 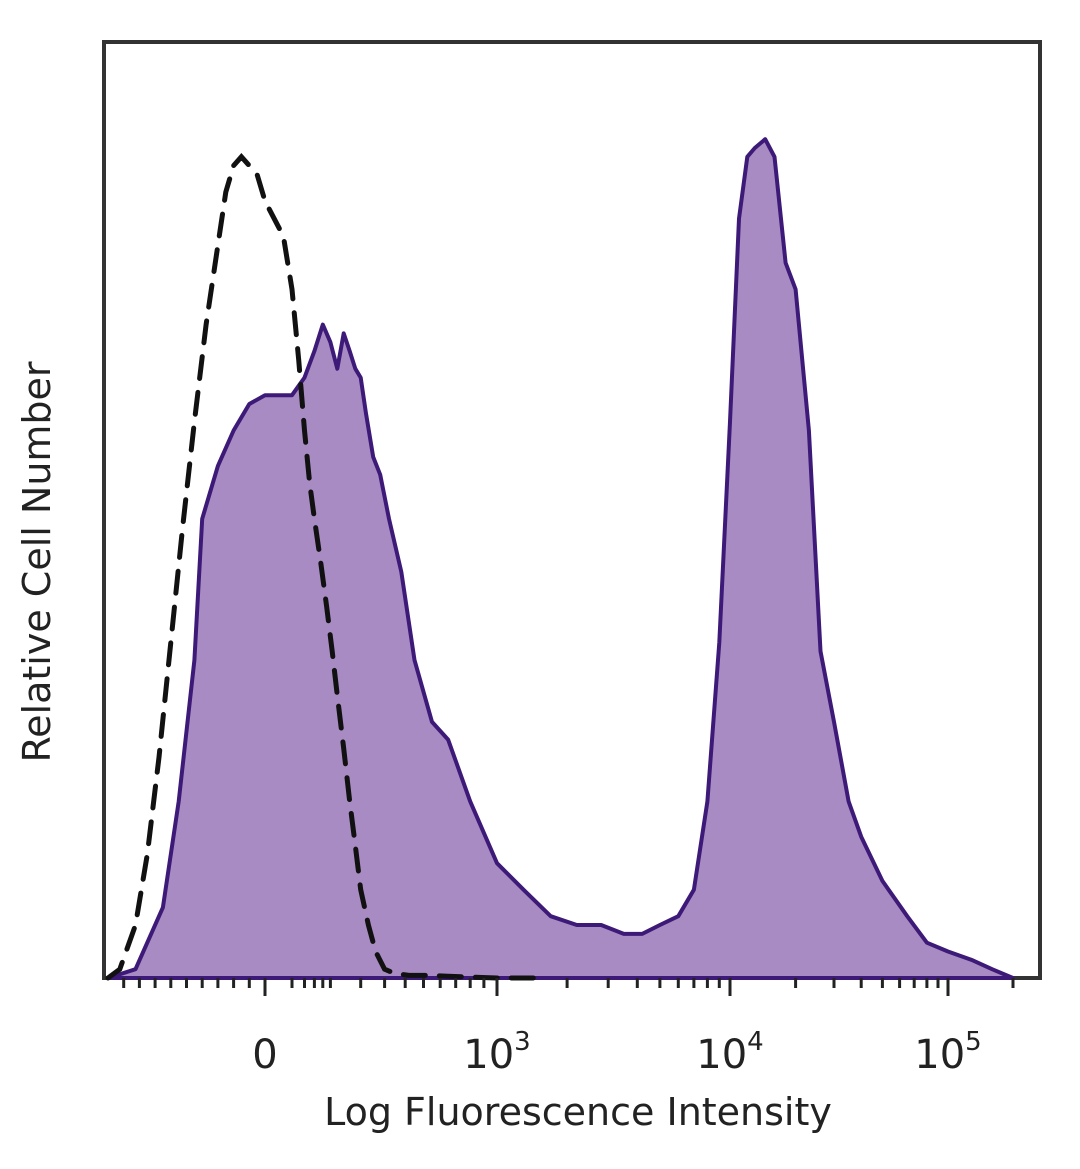 I want to click on y-axis-title: Relative Cell Number, so click(x=37, y=561).